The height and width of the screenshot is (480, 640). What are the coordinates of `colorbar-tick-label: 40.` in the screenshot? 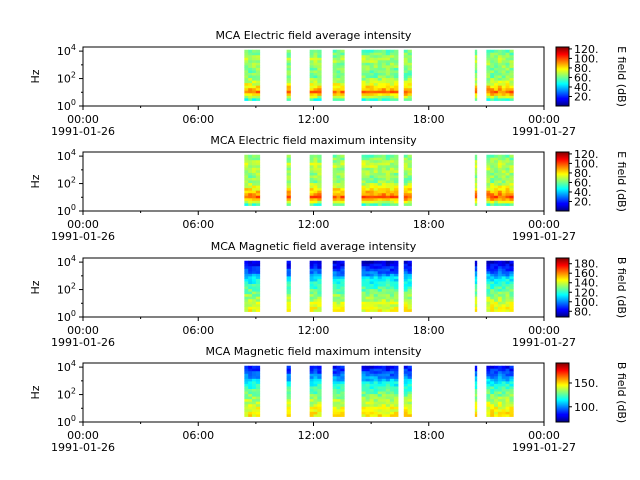 It's located at (583, 192).